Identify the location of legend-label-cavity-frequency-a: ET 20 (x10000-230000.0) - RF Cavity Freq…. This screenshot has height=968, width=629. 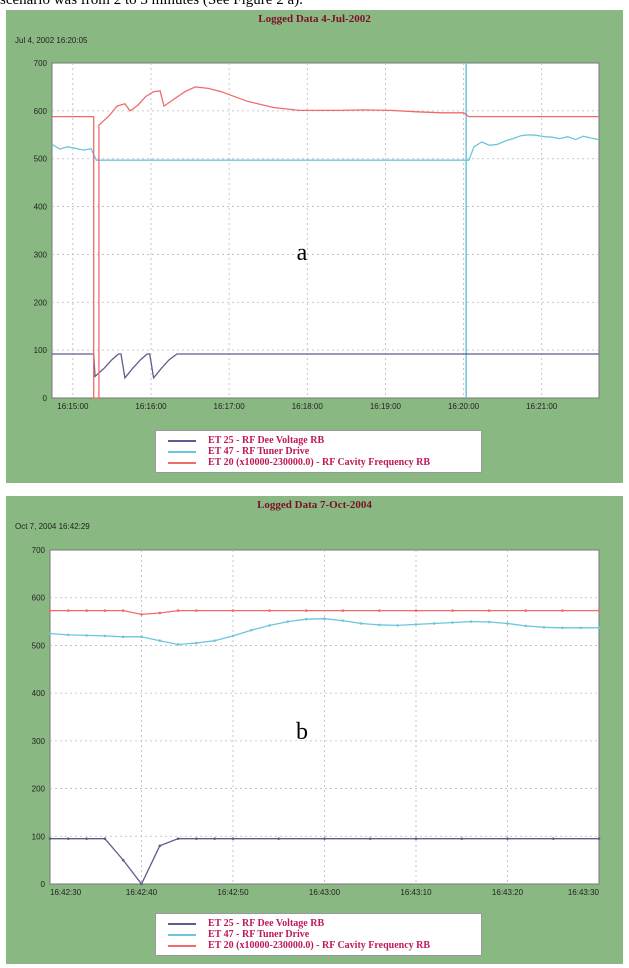
(319, 462).